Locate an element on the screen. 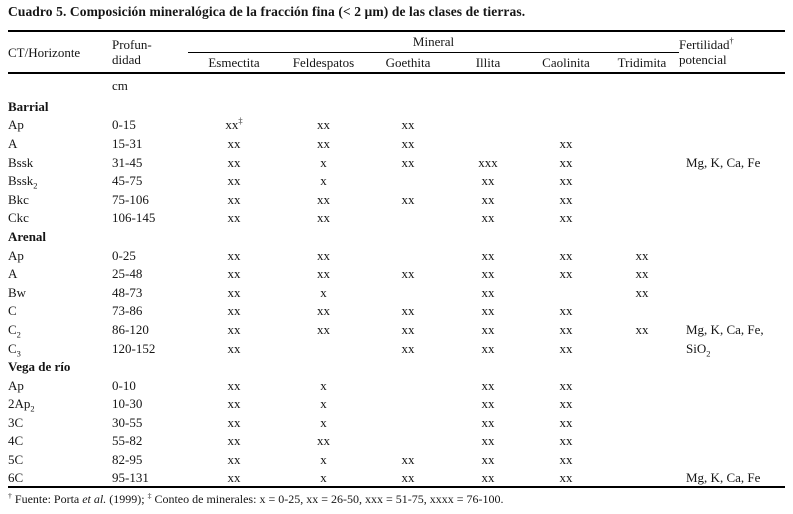 This screenshot has width=793, height=514. horizon-cell: Bkc is located at coordinates (18, 199).